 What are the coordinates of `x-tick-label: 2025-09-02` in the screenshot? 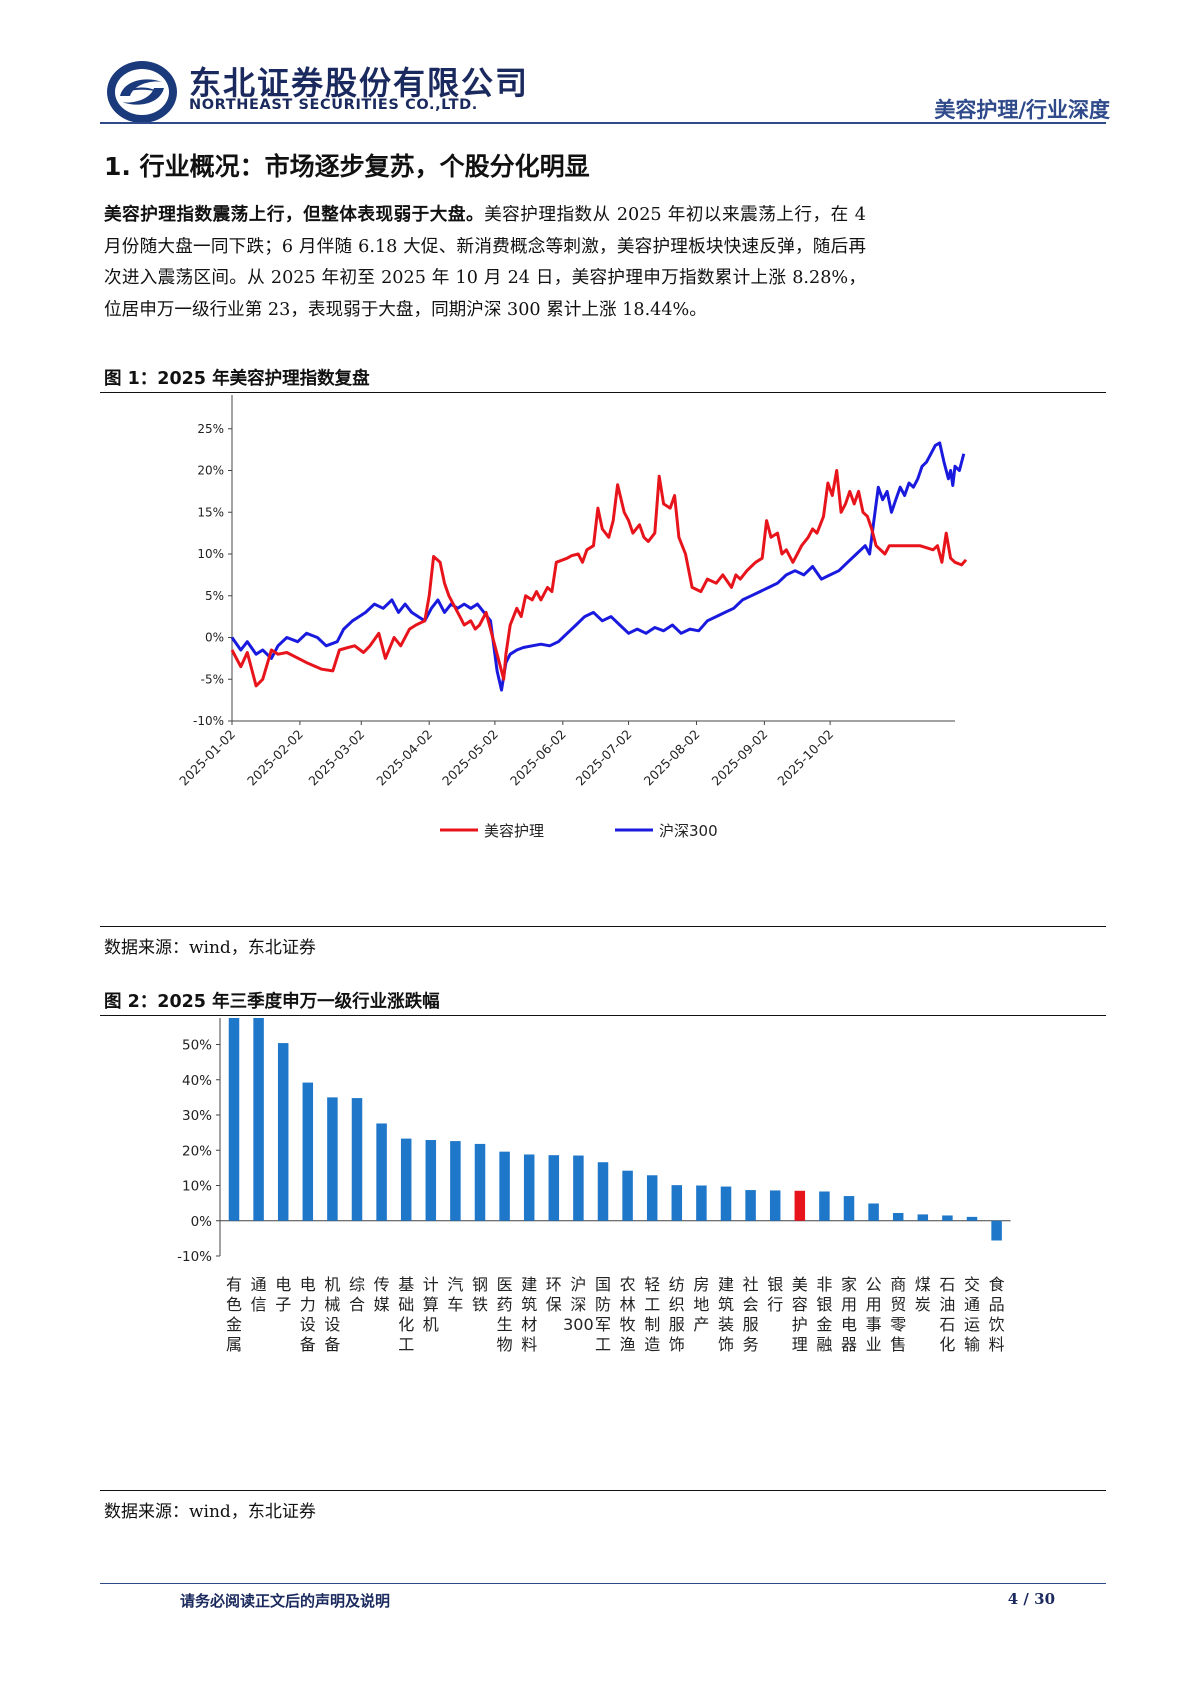 It's located at (740, 758).